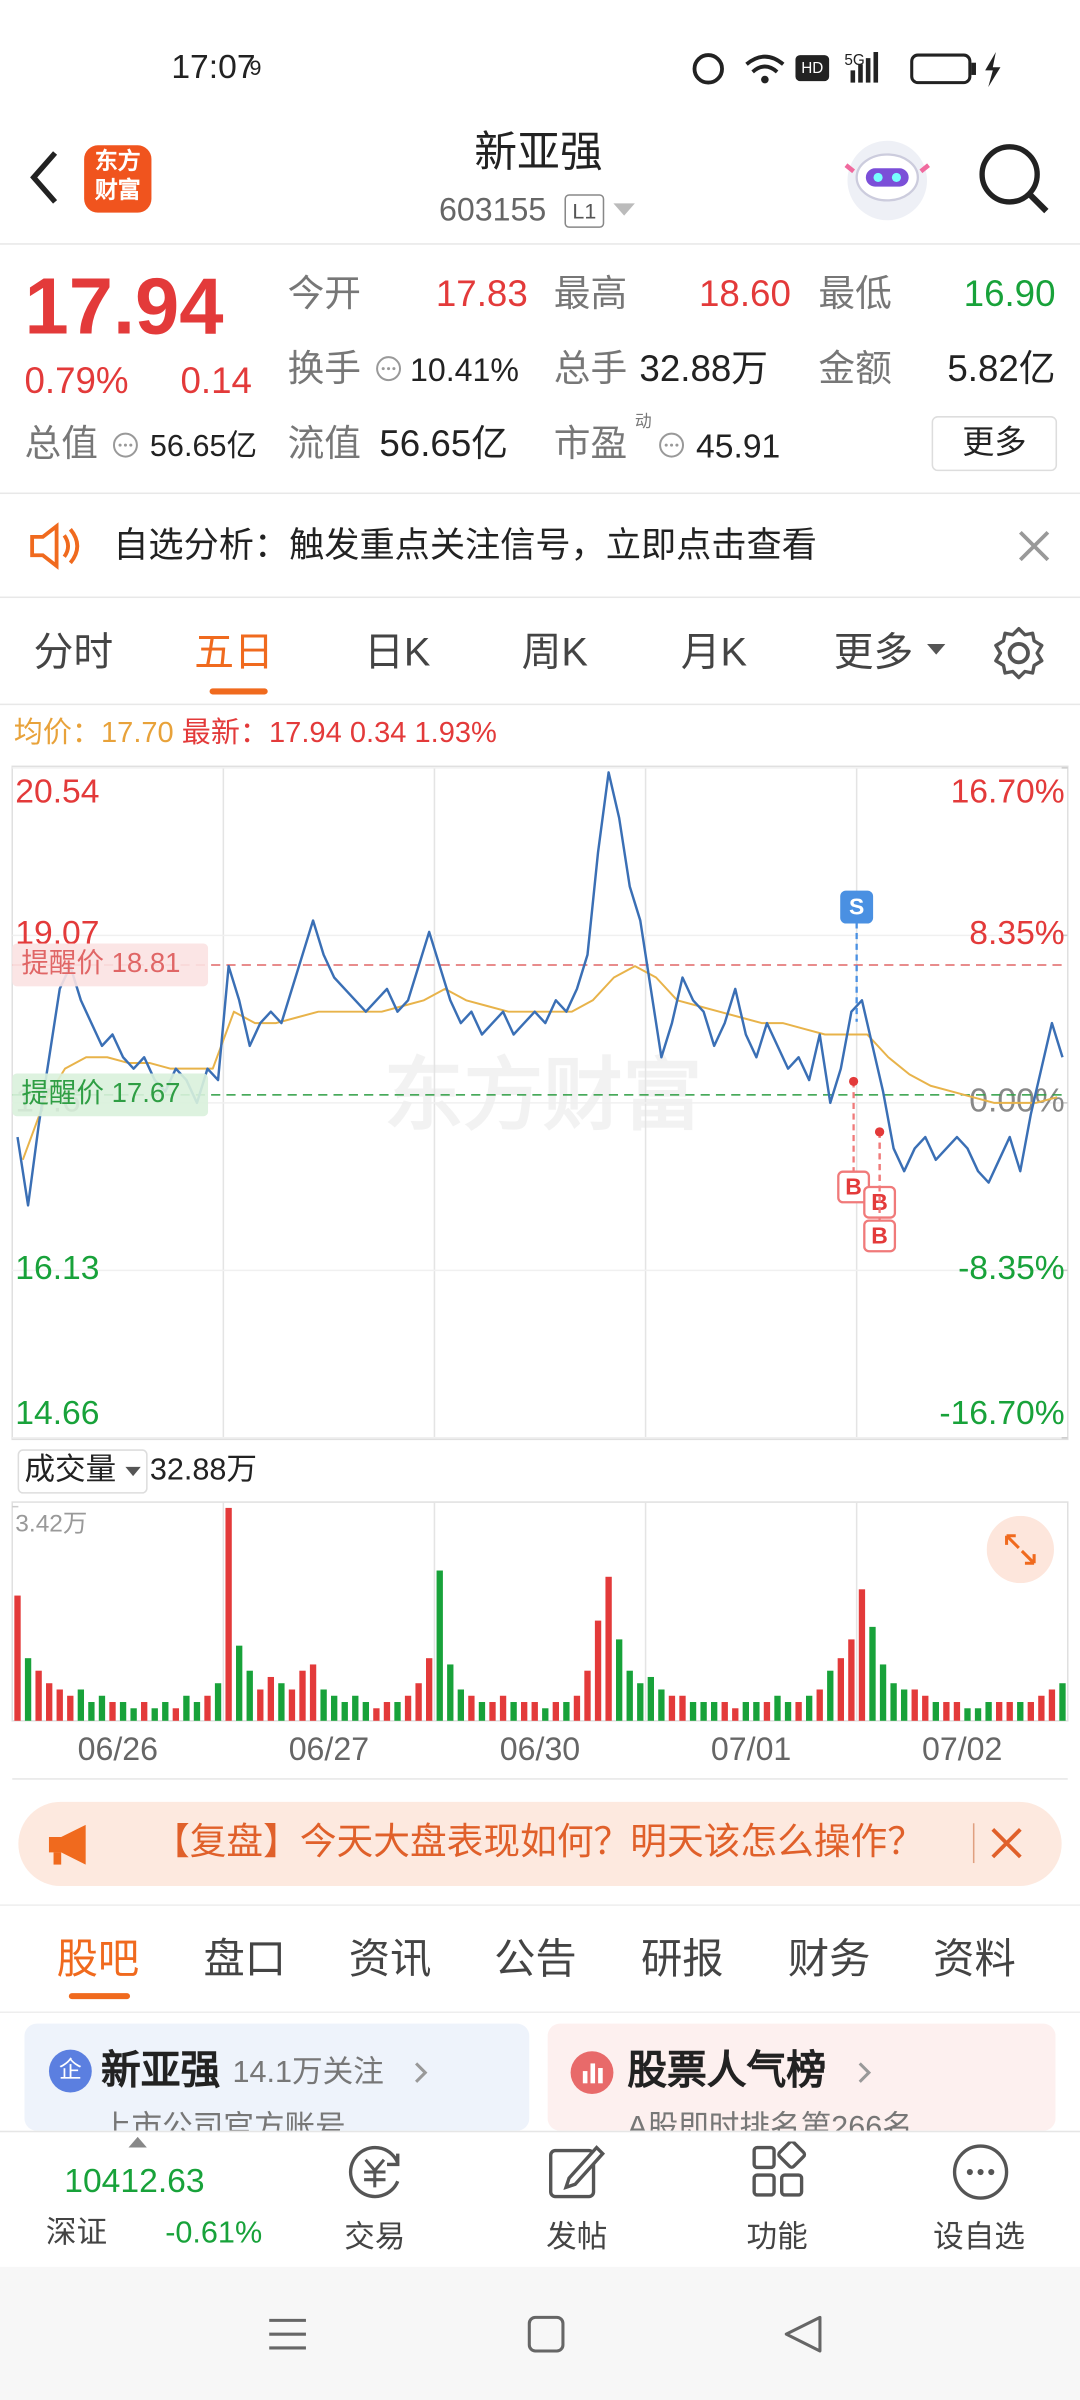  Describe the element at coordinates (329, 1749) in the screenshot. I see `x-tick-label: 06/27` at that location.